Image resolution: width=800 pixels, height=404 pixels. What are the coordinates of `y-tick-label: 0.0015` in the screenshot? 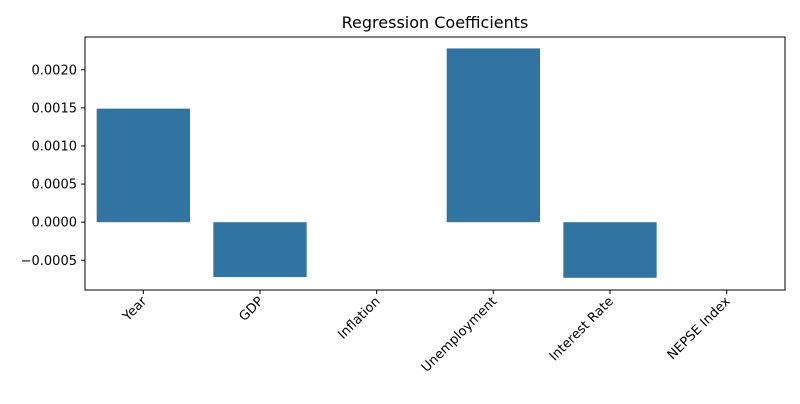 It's located at (55, 108).